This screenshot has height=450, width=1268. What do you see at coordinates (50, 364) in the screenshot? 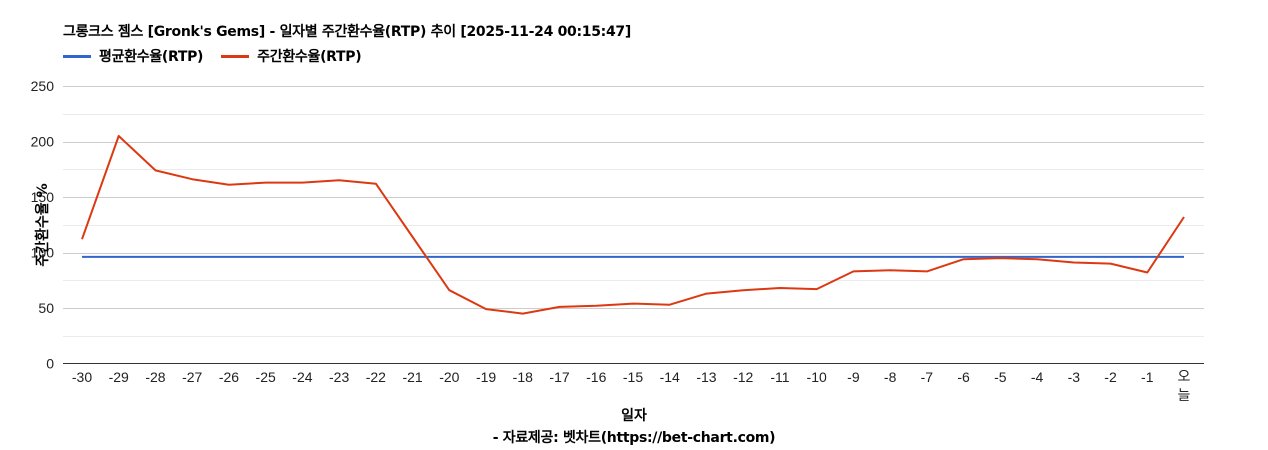
I see `y-tick-label: 0` at bounding box center [50, 364].